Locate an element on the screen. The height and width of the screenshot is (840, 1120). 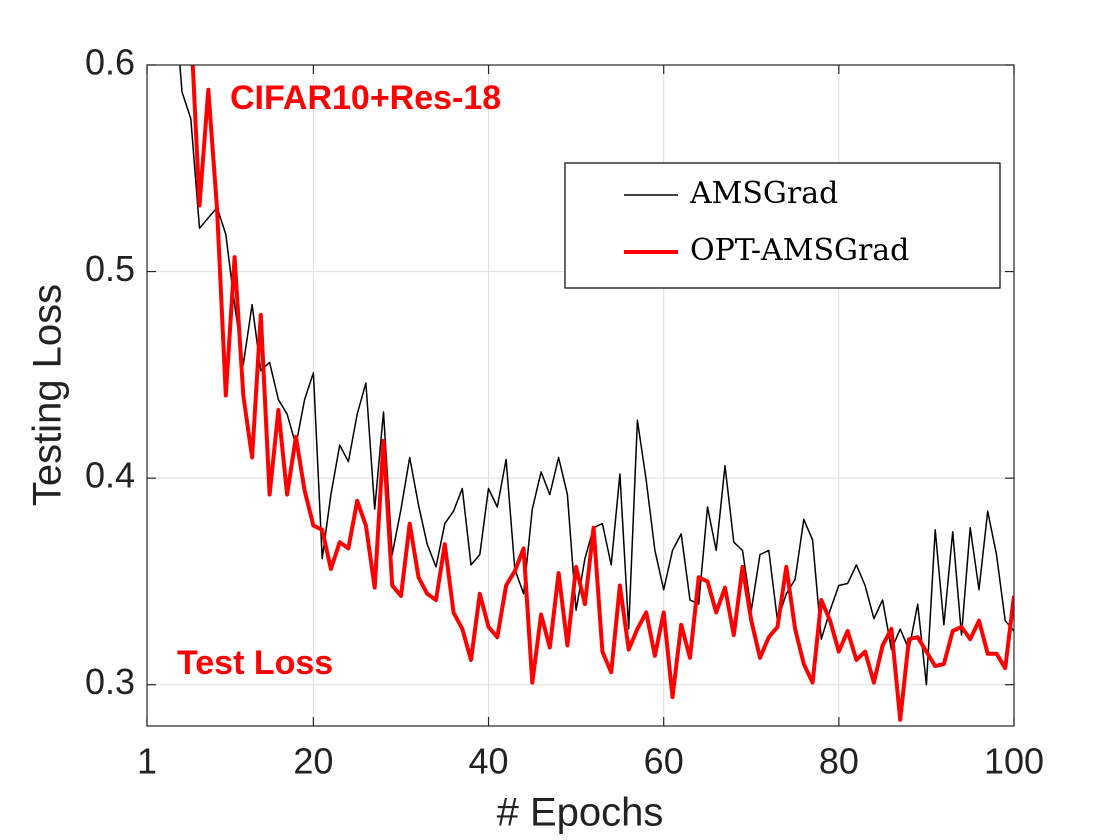
legend-label: OPT-AMSGrad is located at coordinates (799, 250).